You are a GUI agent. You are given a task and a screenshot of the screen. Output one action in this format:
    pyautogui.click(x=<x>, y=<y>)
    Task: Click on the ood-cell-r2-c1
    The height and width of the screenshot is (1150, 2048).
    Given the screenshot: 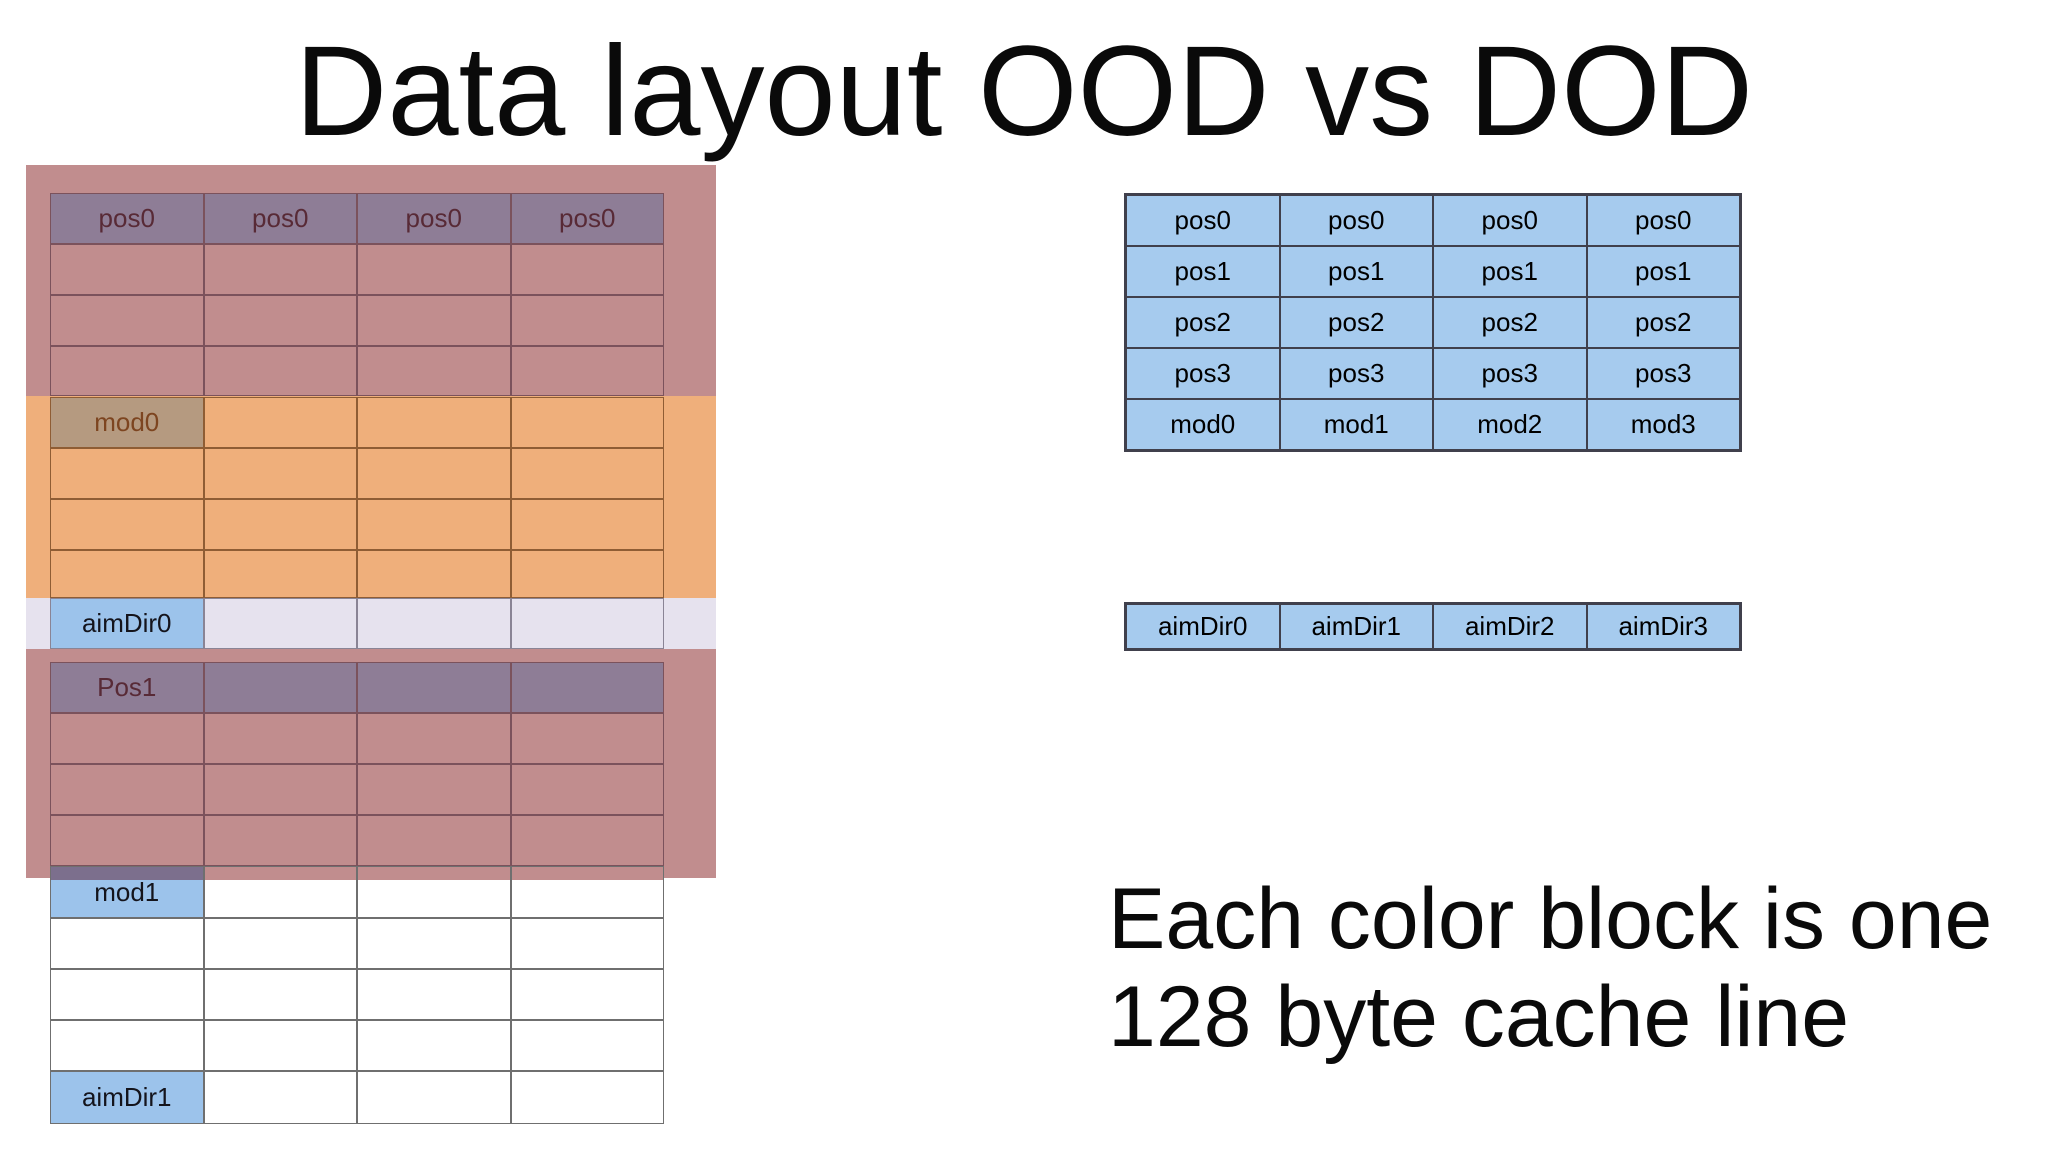 What is the action you would take?
    pyautogui.click(x=280, y=320)
    